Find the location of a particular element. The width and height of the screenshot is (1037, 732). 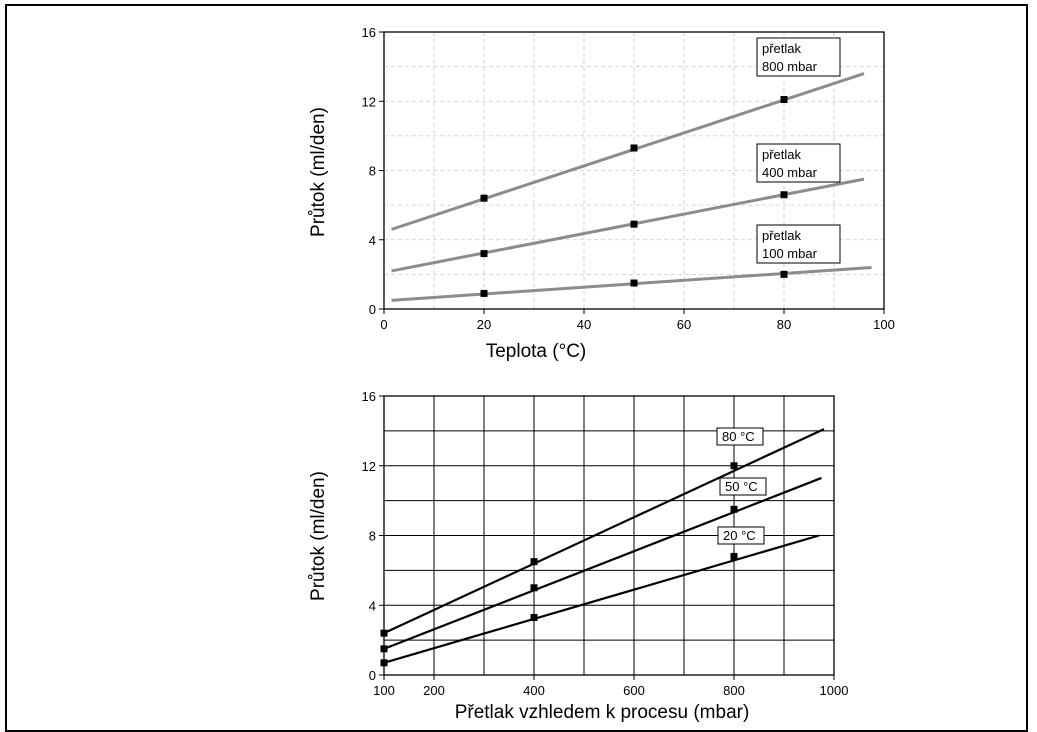

chart-temperature: Teplota (°C) Průtok (ml/den) is located at coordinates (447, 234).